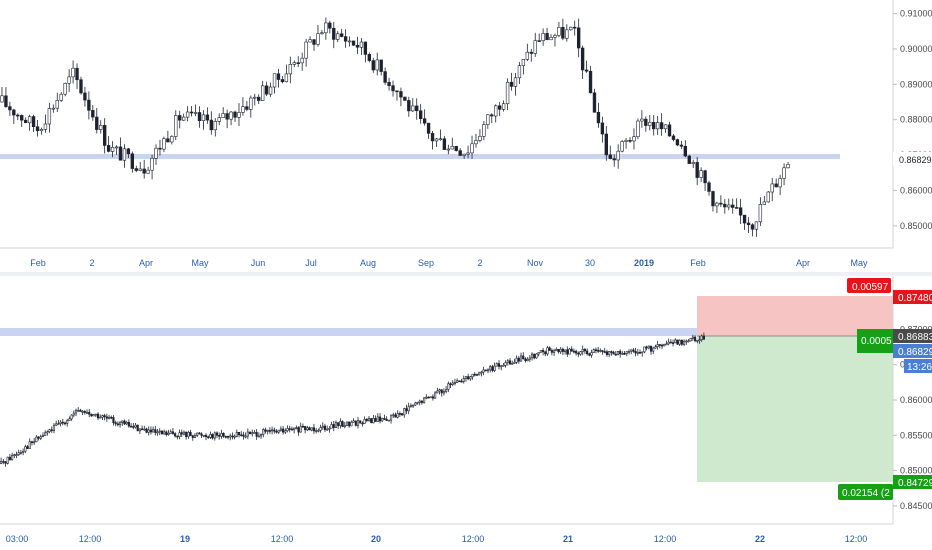 The height and width of the screenshot is (550, 932). What do you see at coordinates (916, 84) in the screenshot?
I see `price-tick-label: 0.89000` at bounding box center [916, 84].